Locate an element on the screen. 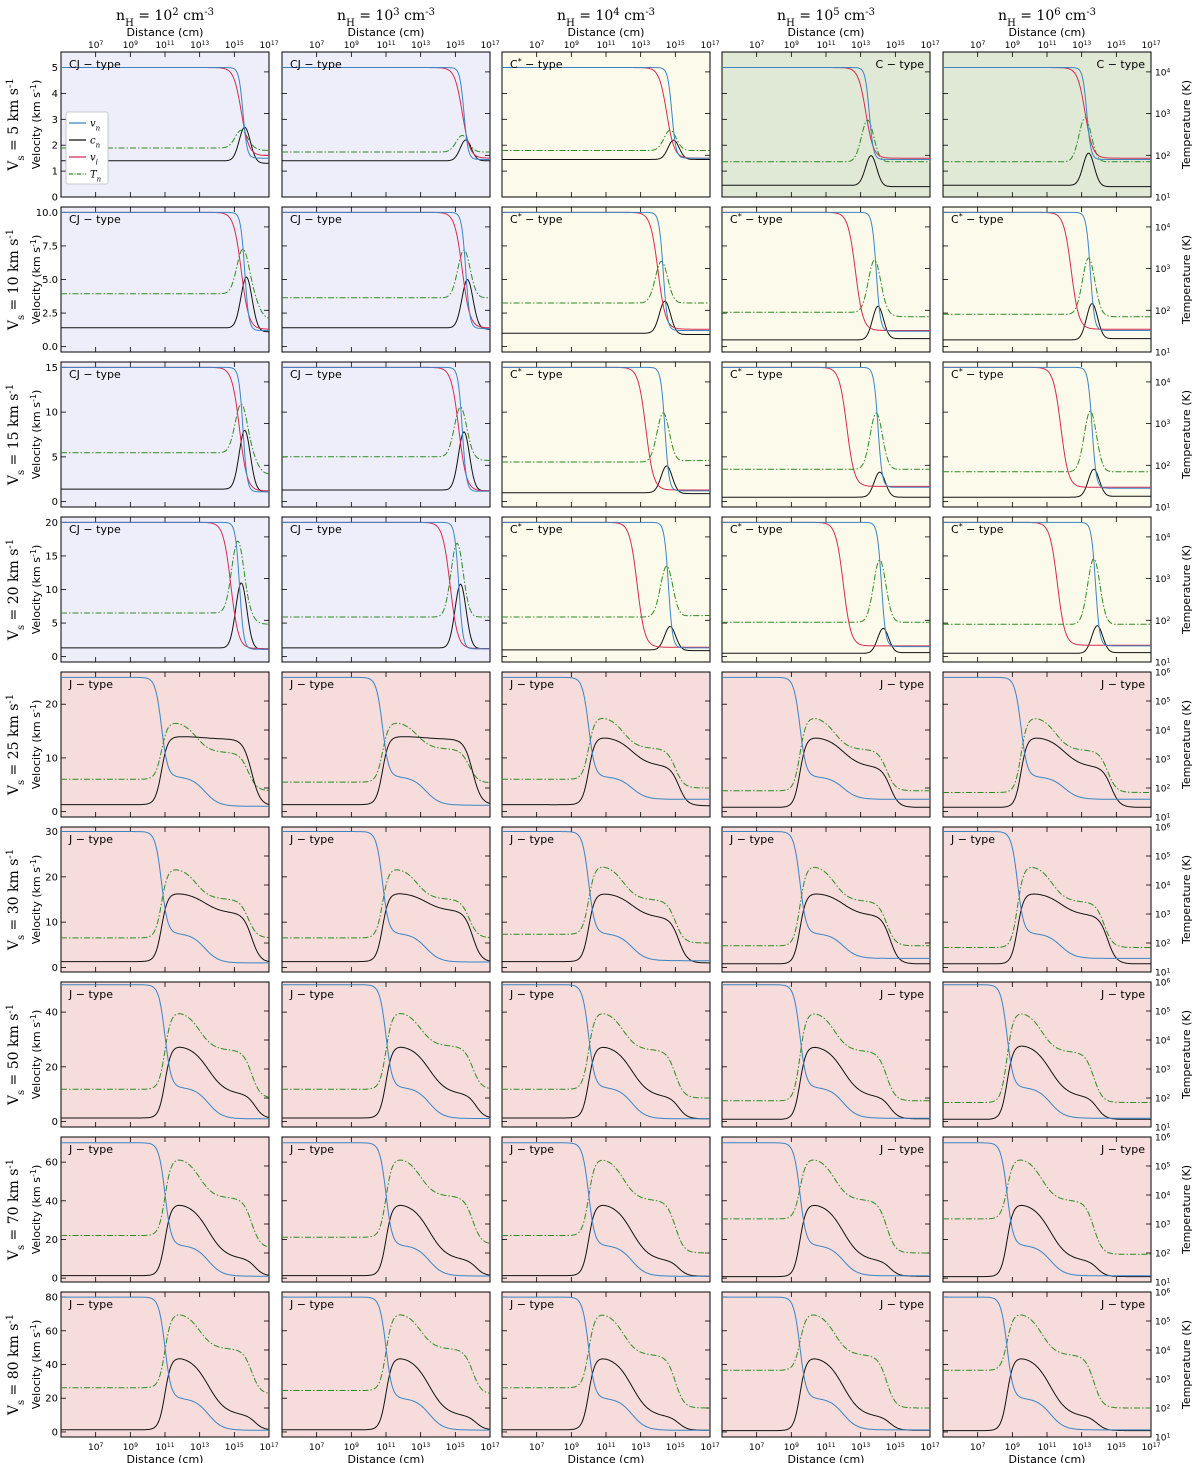 The width and height of the screenshot is (1200, 1463). x-tick-label: 1015 is located at coordinates (234, 1448).